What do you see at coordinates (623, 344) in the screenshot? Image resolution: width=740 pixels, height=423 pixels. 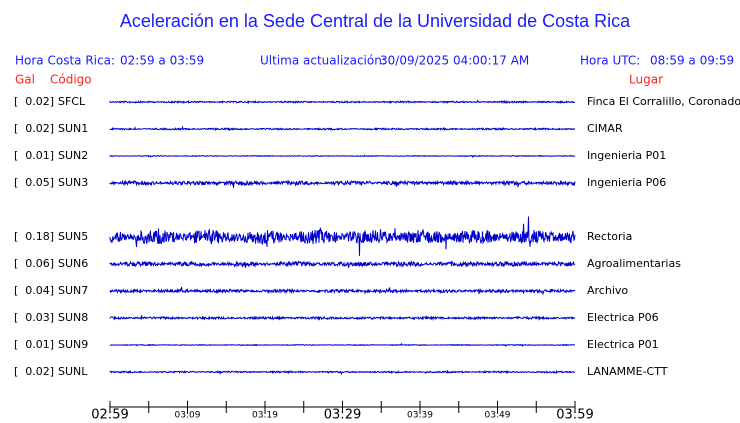 I see `station-place: Electrica P01` at bounding box center [623, 344].